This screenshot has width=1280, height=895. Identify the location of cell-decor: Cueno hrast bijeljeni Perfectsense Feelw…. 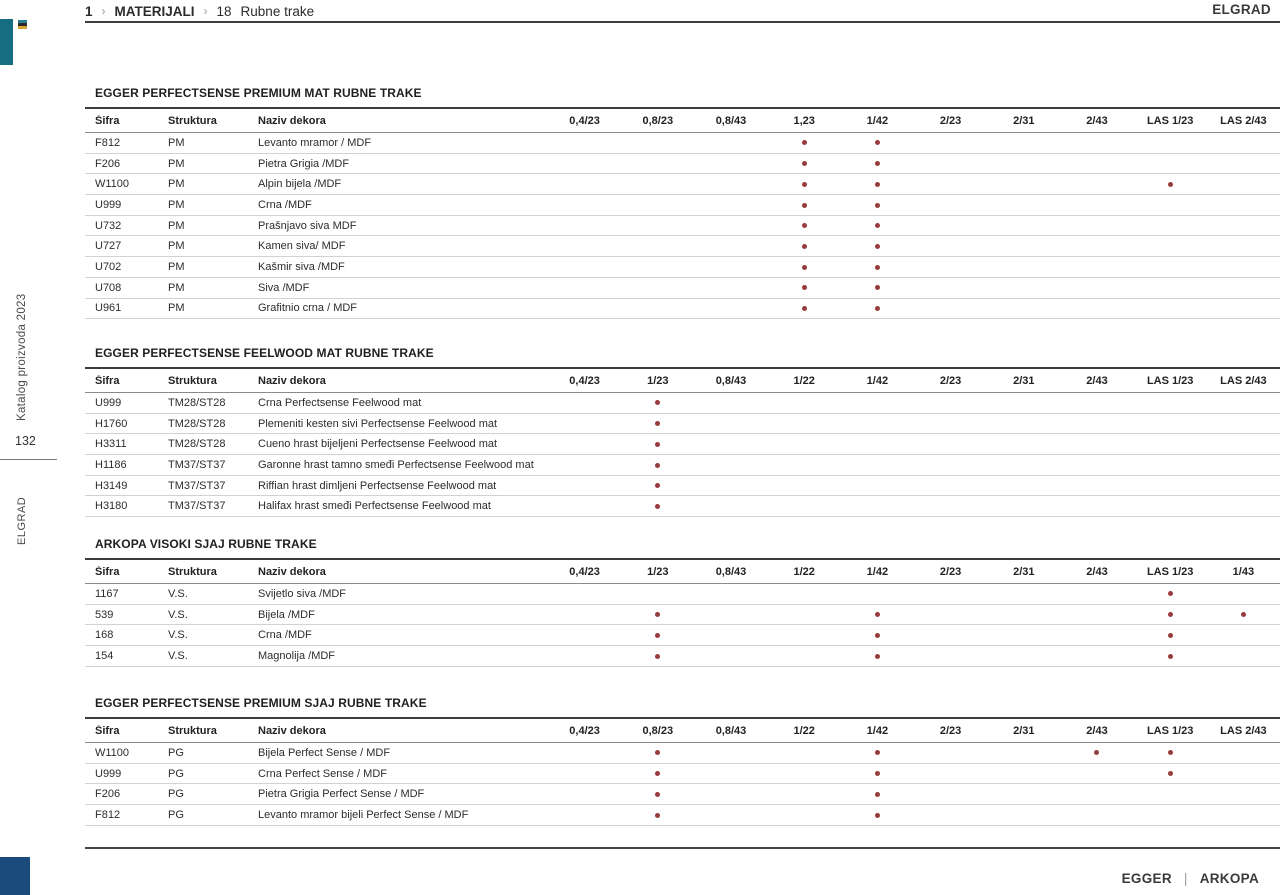
(378, 444).